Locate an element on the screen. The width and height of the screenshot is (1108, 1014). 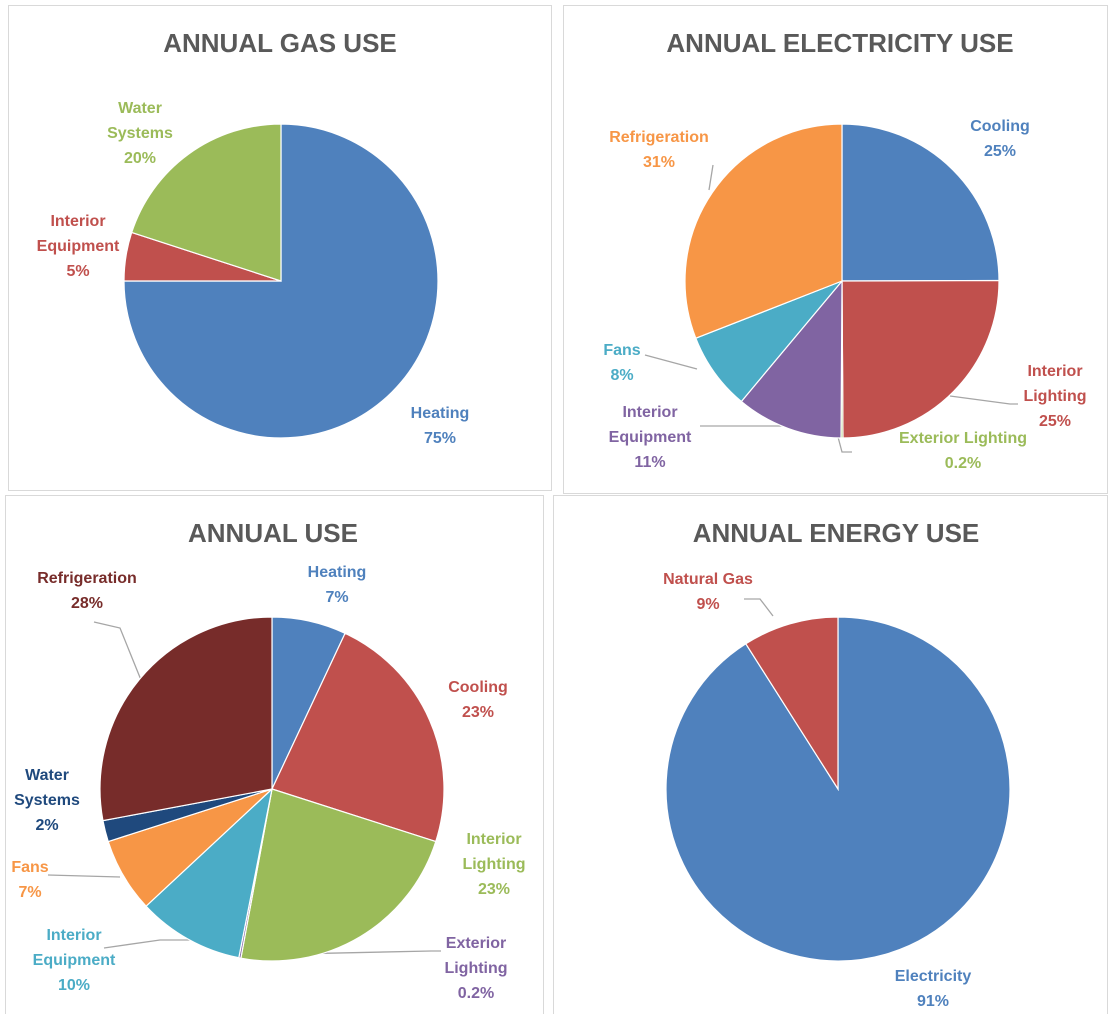
value-label: 20% is located at coordinates (140, 158).